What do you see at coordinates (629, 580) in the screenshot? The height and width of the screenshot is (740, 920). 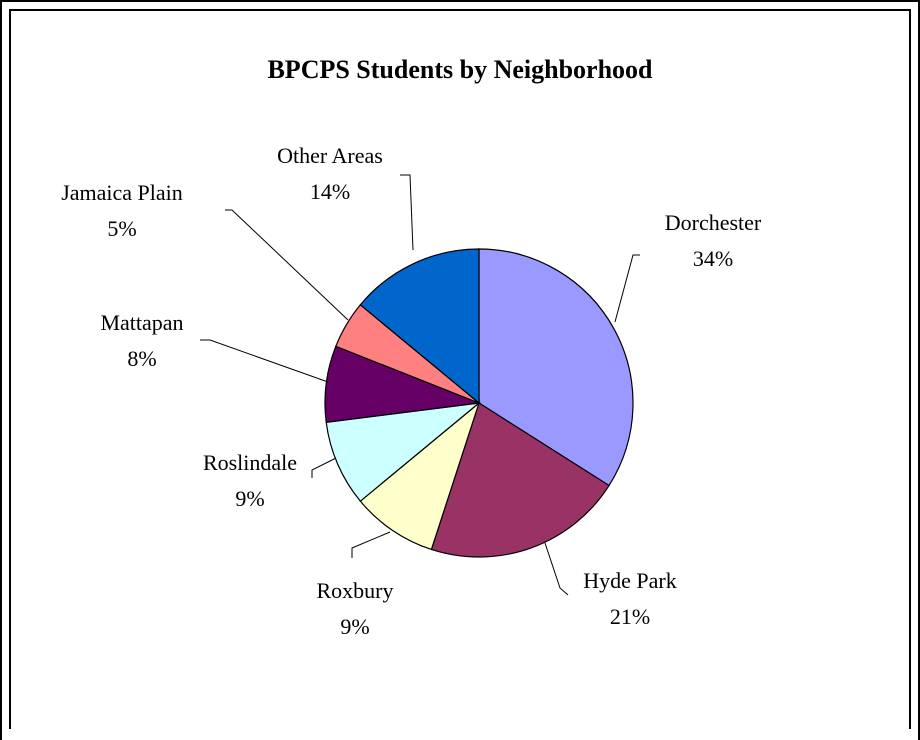 I see `slice-label-hyde-park: Hyde Park` at bounding box center [629, 580].